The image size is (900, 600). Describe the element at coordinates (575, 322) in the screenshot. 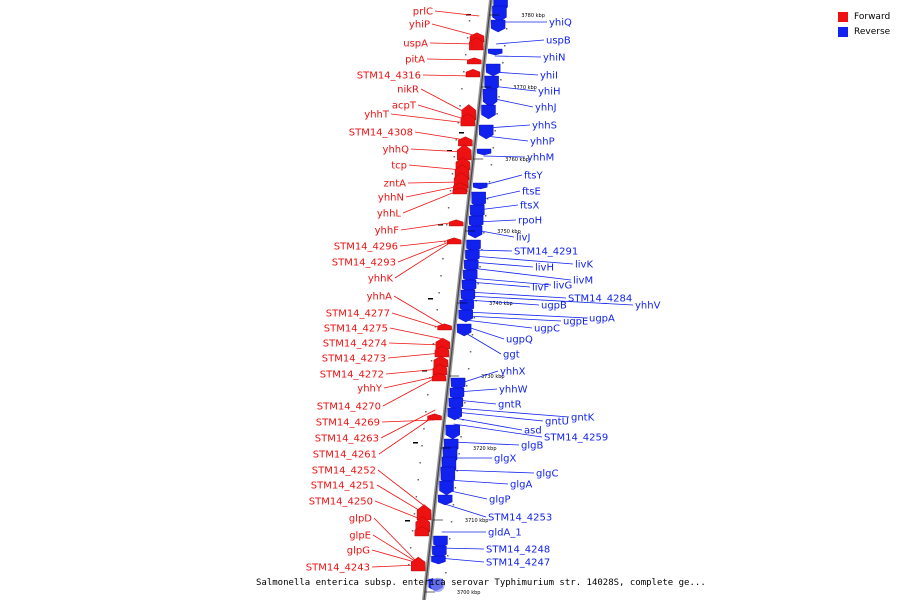

I see `gene-label-reverse: ugpE` at that location.